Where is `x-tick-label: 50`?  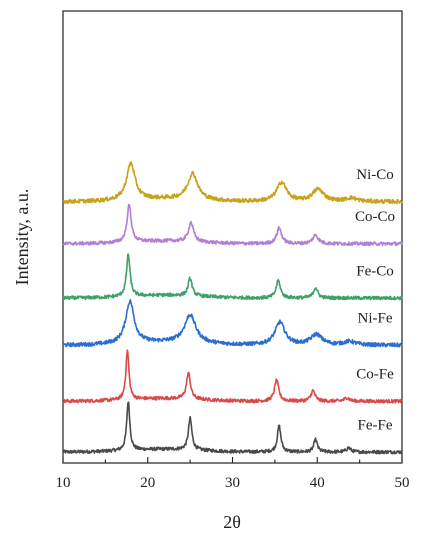 x-tick-label: 50 is located at coordinates (402, 483).